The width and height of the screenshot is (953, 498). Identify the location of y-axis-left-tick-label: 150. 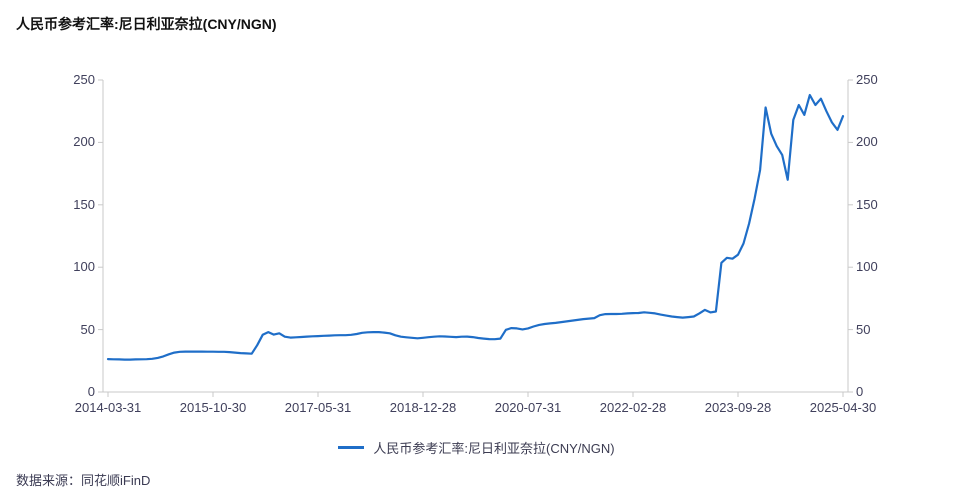
(84, 204).